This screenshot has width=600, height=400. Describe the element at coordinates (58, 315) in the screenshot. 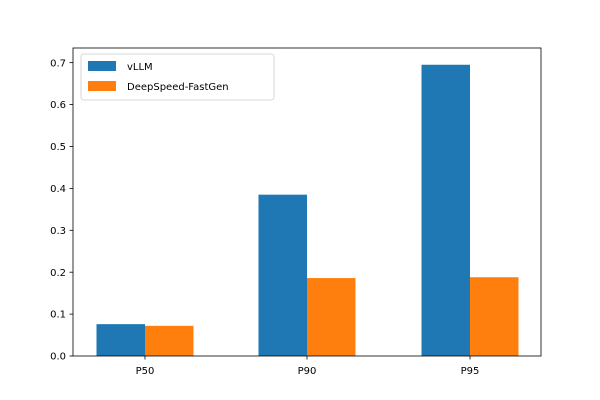

I see `y-tick-label: 0.1` at that location.